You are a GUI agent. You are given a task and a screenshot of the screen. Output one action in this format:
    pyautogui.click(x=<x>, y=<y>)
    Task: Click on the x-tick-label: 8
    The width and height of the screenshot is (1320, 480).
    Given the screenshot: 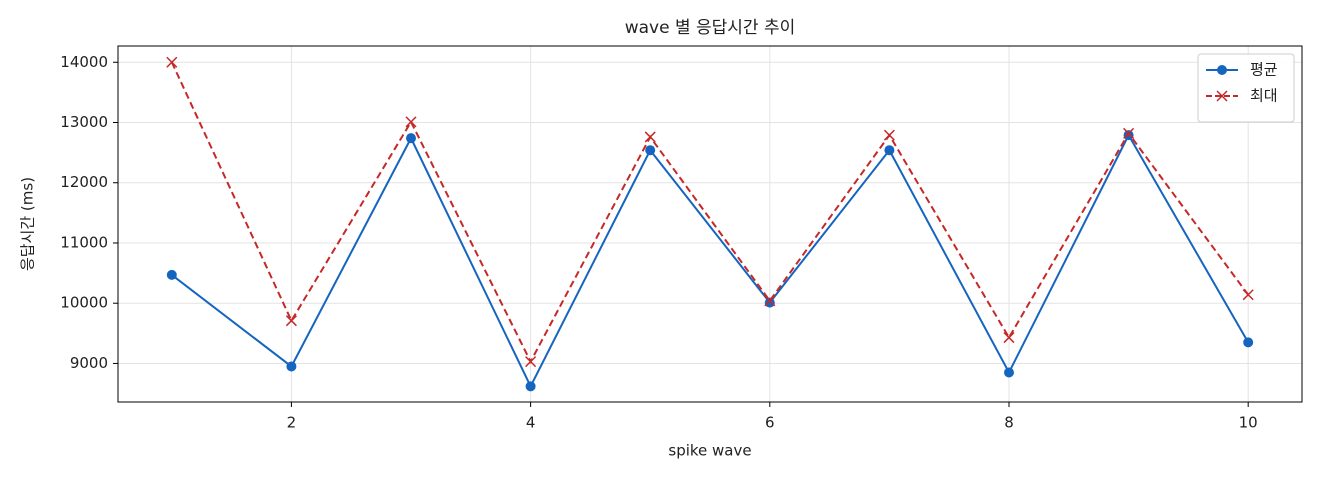 What is the action you would take?
    pyautogui.click(x=1009, y=423)
    